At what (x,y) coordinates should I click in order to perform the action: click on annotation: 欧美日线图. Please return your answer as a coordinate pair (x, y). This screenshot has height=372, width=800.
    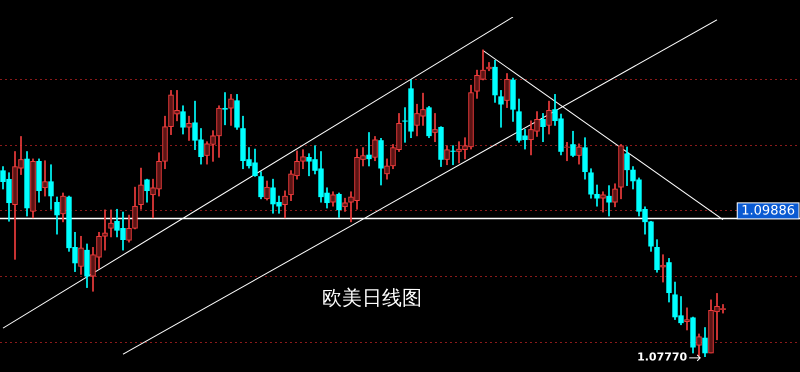
    Looking at the image, I should click on (372, 298).